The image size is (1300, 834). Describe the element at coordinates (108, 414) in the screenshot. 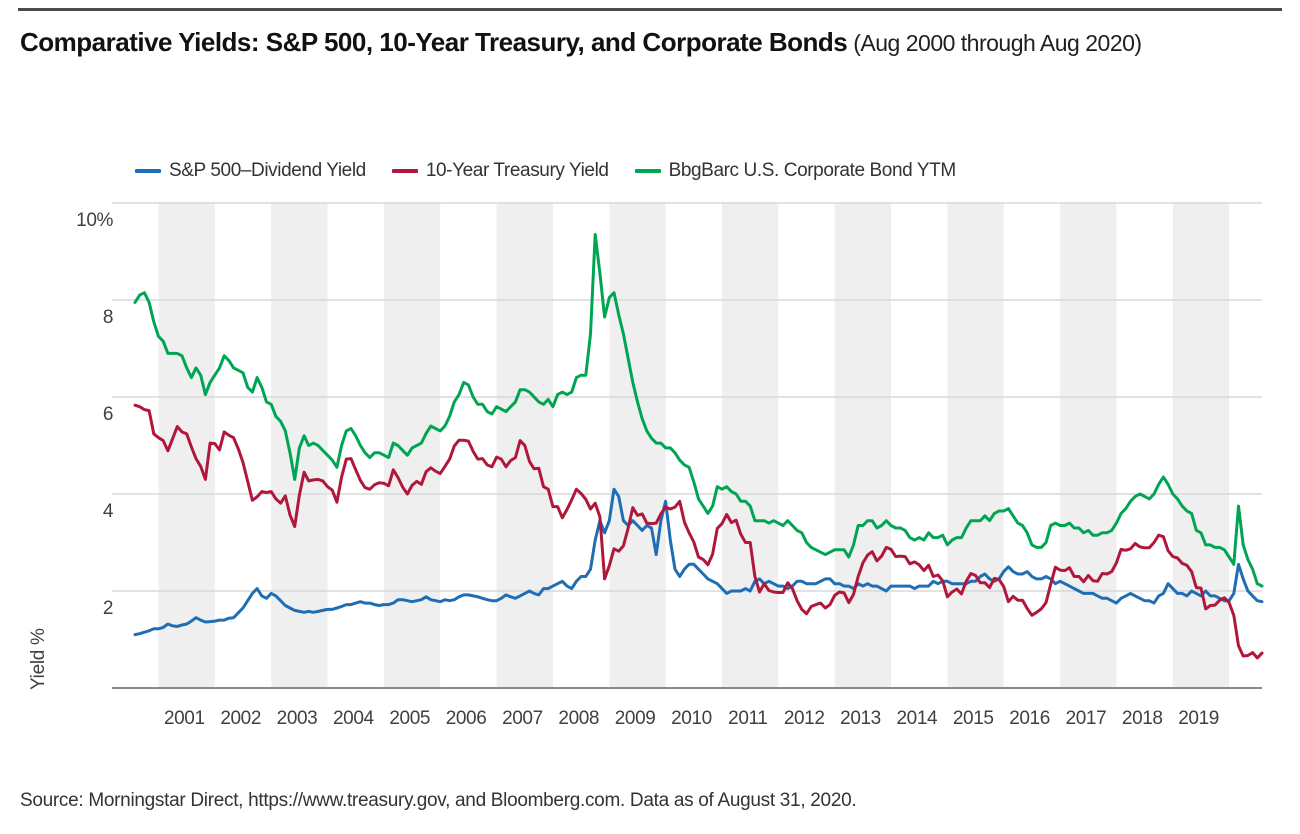

I see `y-tick-label-6: 6` at that location.